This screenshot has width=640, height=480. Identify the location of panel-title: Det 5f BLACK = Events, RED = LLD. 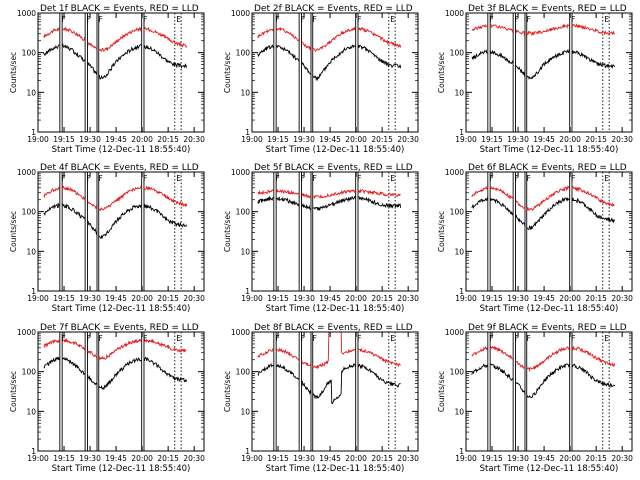
(333, 168).